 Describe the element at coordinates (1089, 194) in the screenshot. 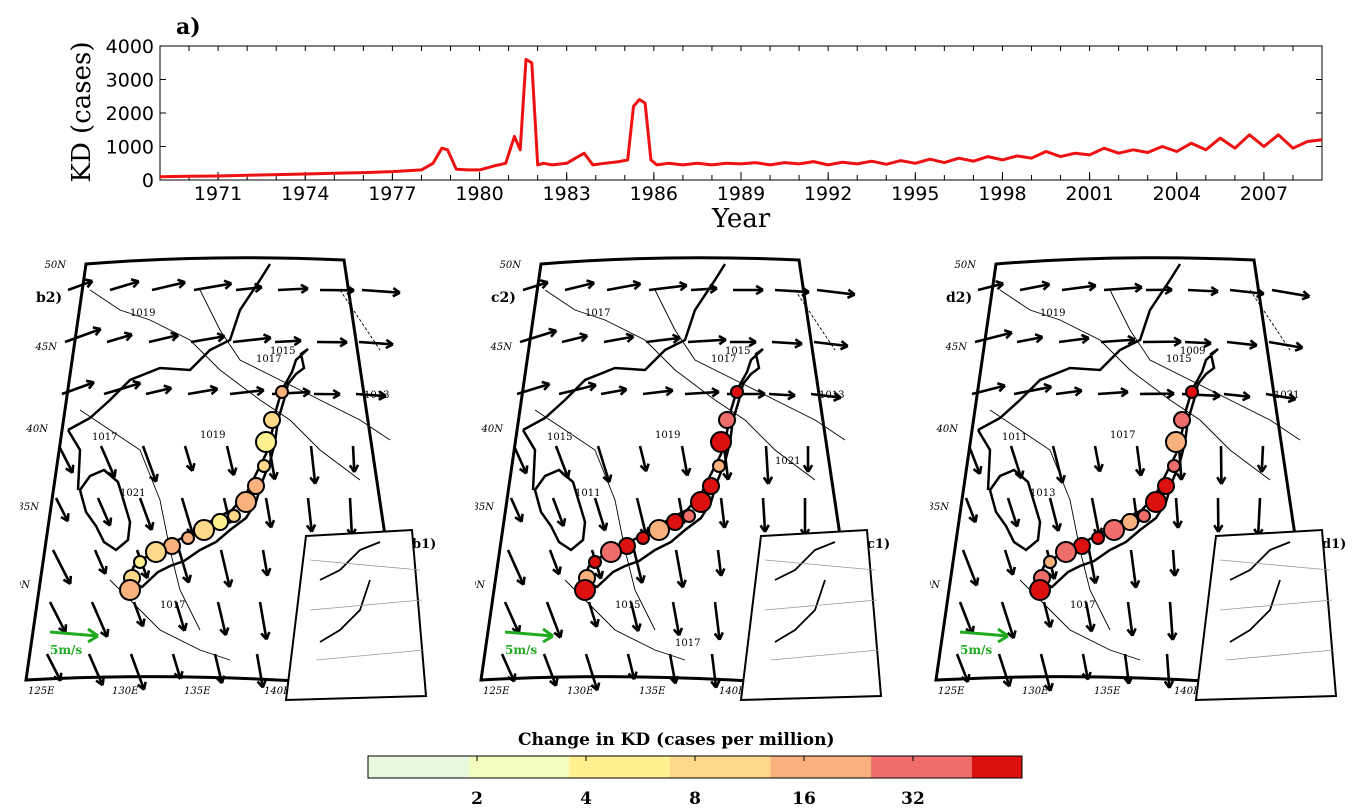

I see `x-tick-label: 2001` at that location.